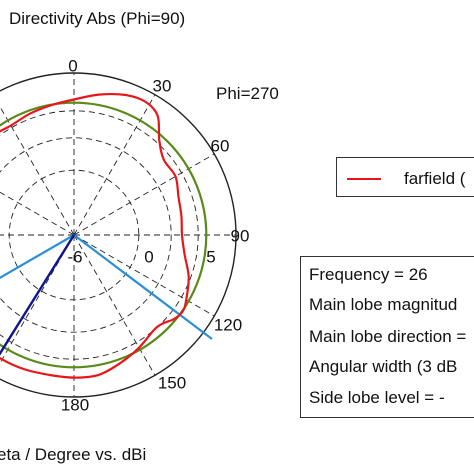  I want to click on legend-label: farfield (, so click(435, 178).